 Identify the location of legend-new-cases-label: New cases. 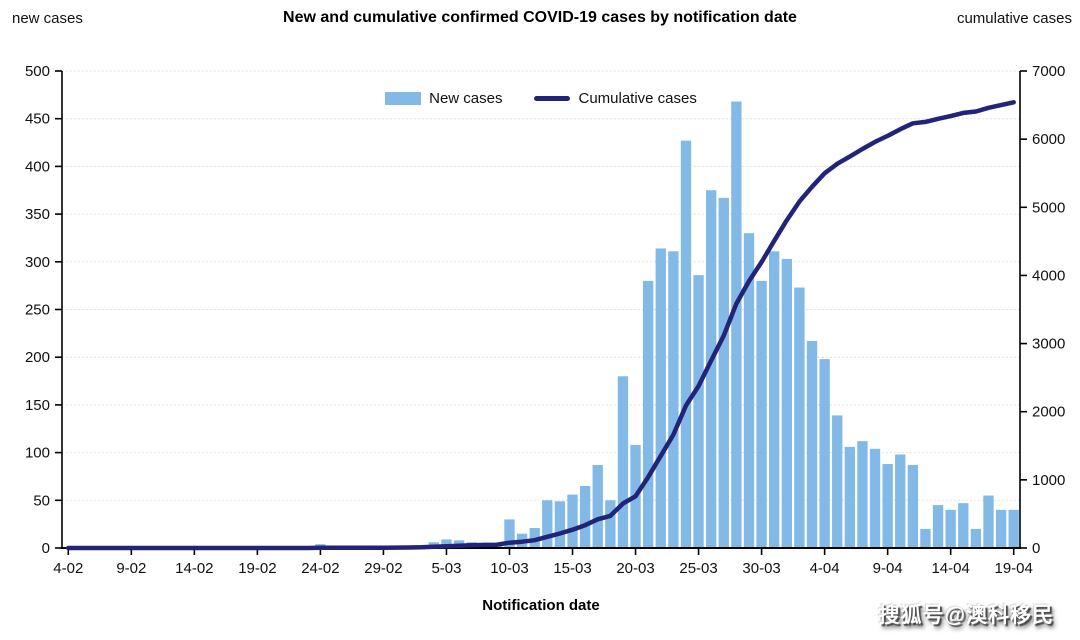
(466, 98).